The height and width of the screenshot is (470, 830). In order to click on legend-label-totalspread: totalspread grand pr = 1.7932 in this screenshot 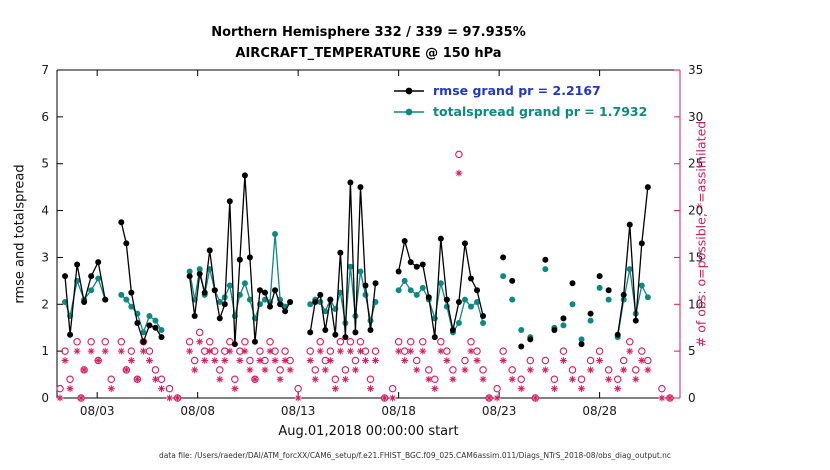, I will do `click(540, 111)`.